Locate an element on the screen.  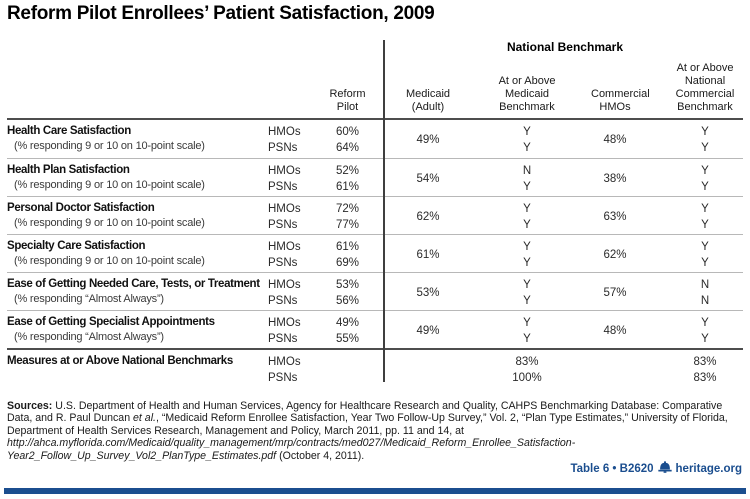
commercial-value: 38% is located at coordinates (615, 179).